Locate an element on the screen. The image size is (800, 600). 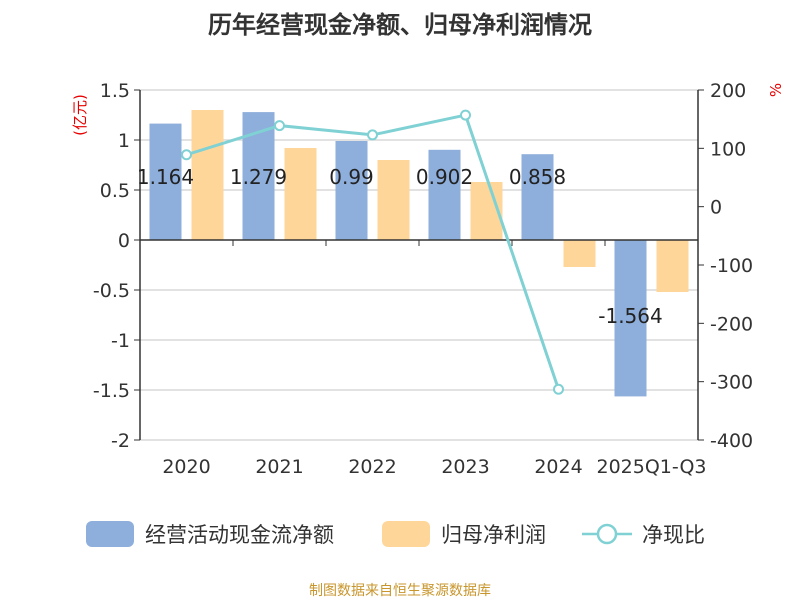
legend-label-ratio: 净现比 is located at coordinates (673, 535).